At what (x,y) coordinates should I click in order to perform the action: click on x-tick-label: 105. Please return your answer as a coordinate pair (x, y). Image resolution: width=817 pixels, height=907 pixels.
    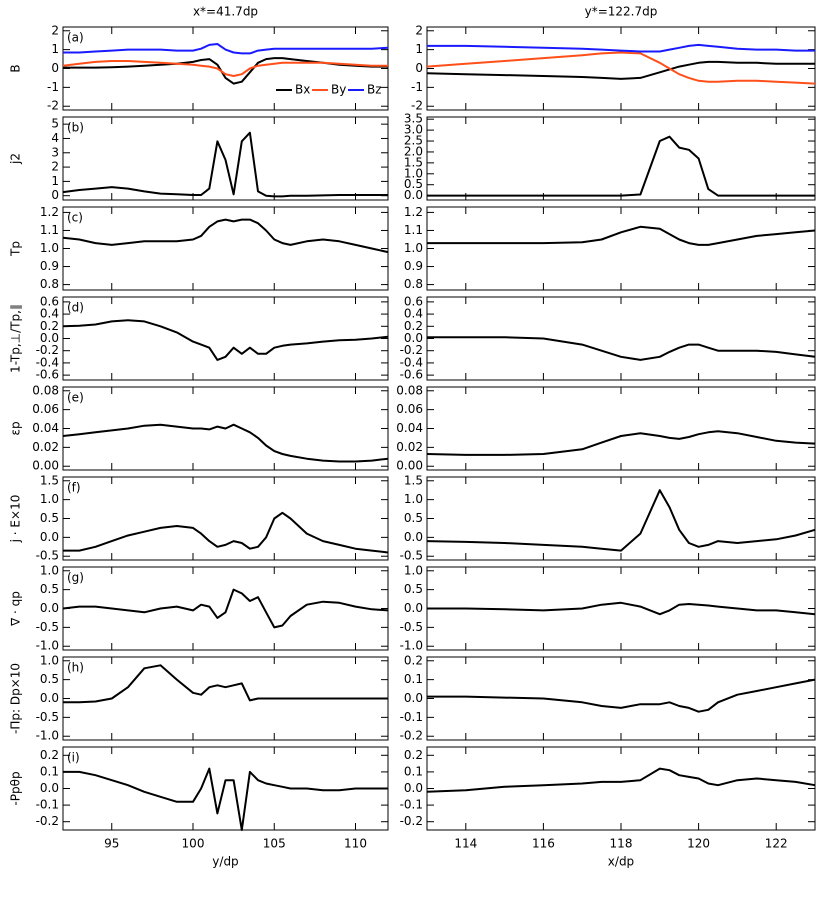
    Looking at the image, I should click on (274, 844).